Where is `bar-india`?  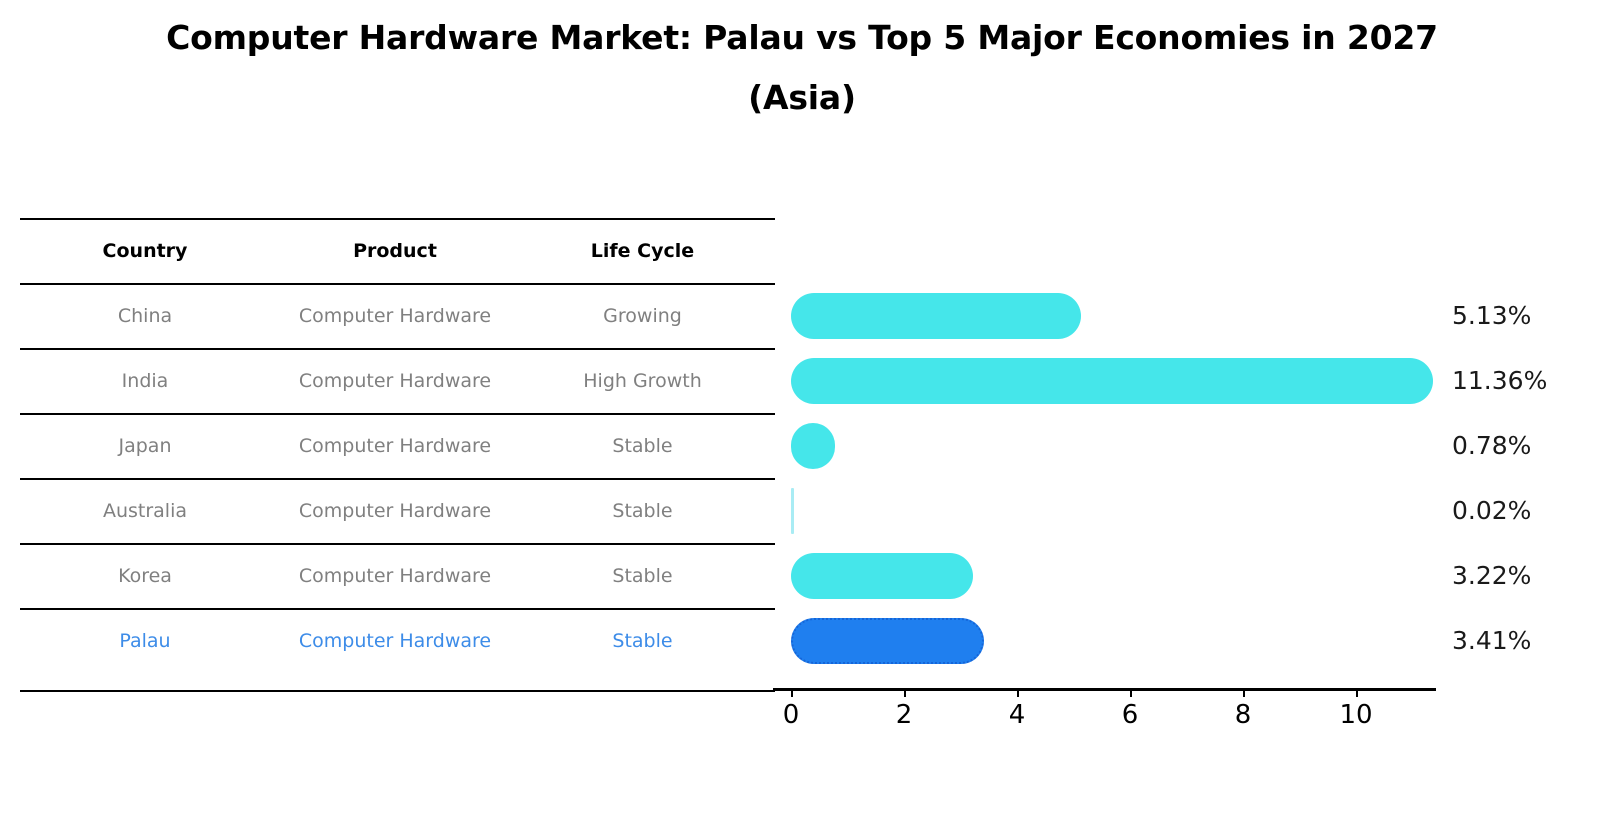 bar-india is located at coordinates (1112, 381).